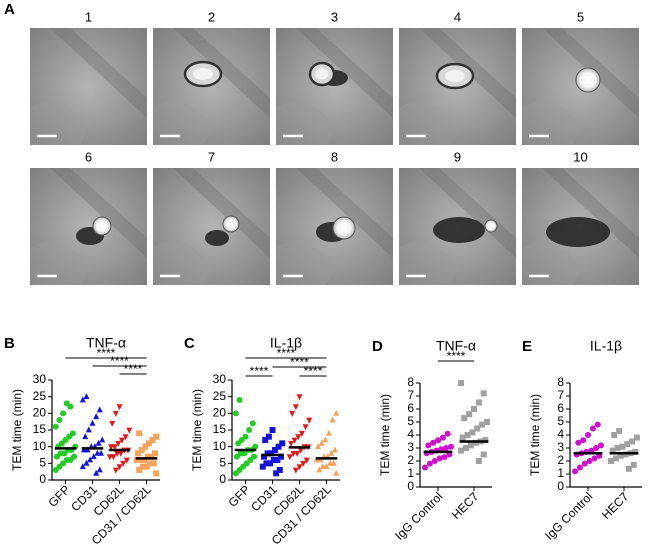 This screenshot has width=650, height=557. I want to click on y-tick-label: 7, so click(560, 395).